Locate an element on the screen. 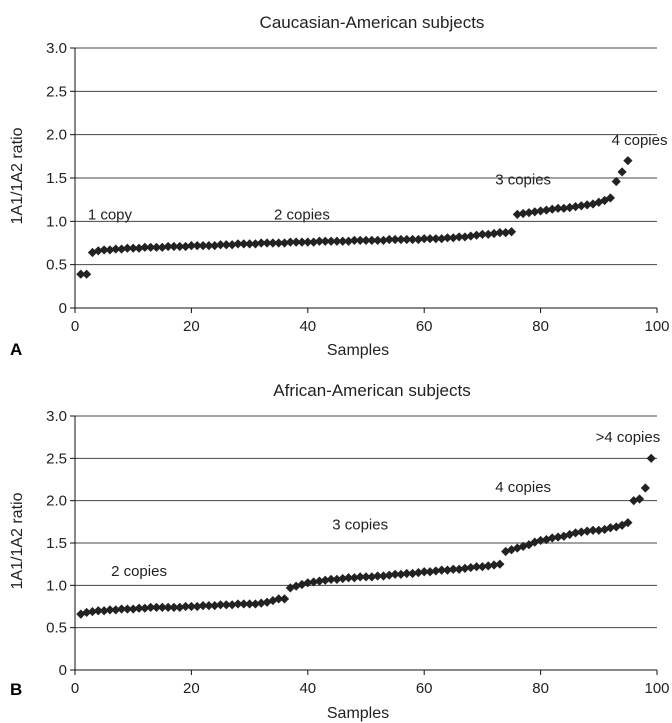 This screenshot has width=672, height=723. y-tick-label: 1.5 is located at coordinates (56, 178).